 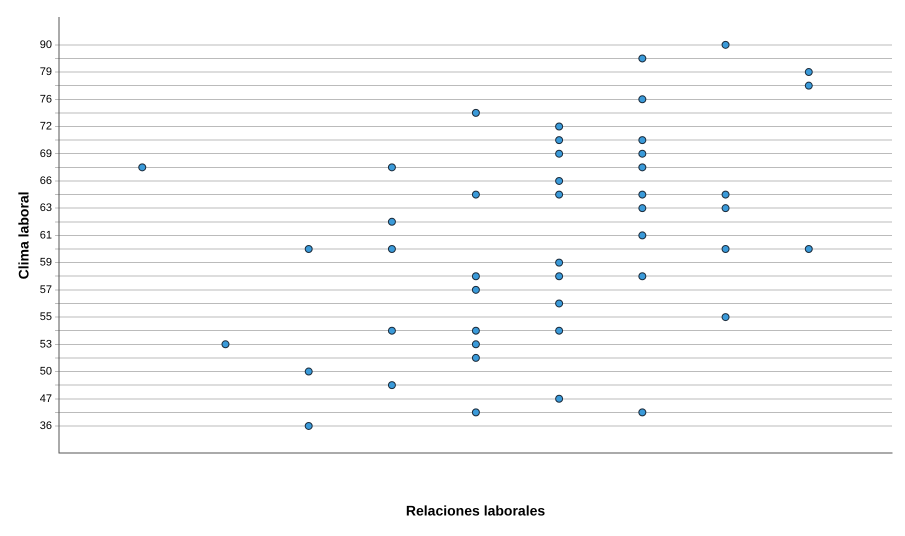 What do you see at coordinates (46, 372) in the screenshot?
I see `y-tick-label: 50` at bounding box center [46, 372].